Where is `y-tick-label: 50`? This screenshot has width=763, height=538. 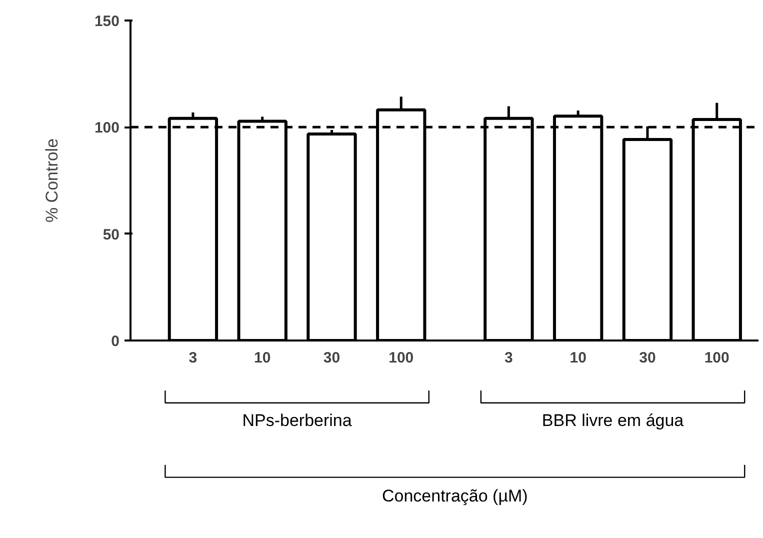
y-tick-label: 50 is located at coordinates (111, 235).